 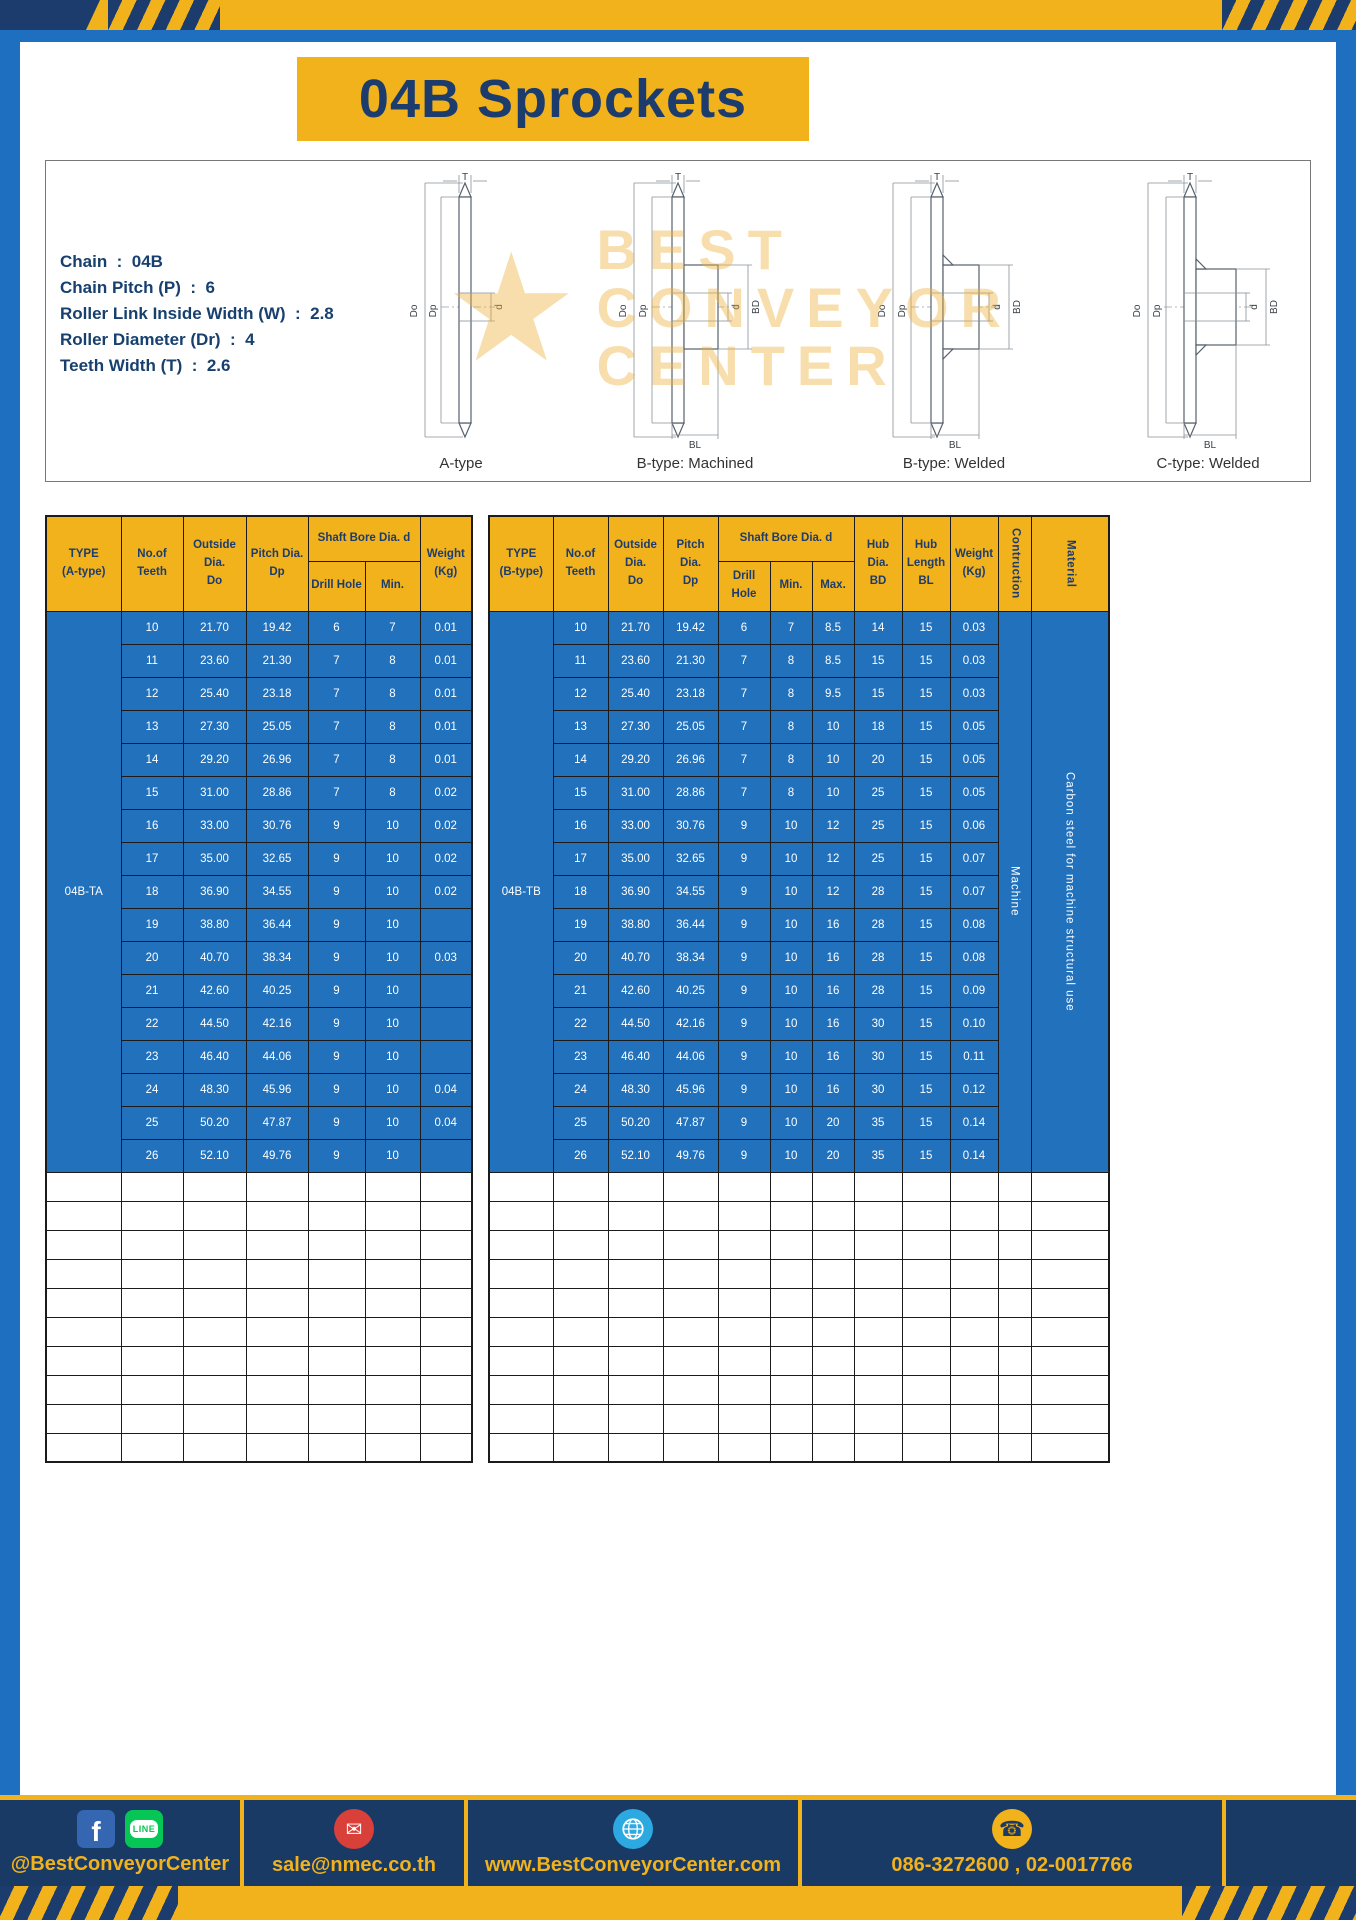 I want to click on footer-social-handle: @BestConveyorCenter, so click(x=120, y=1864).